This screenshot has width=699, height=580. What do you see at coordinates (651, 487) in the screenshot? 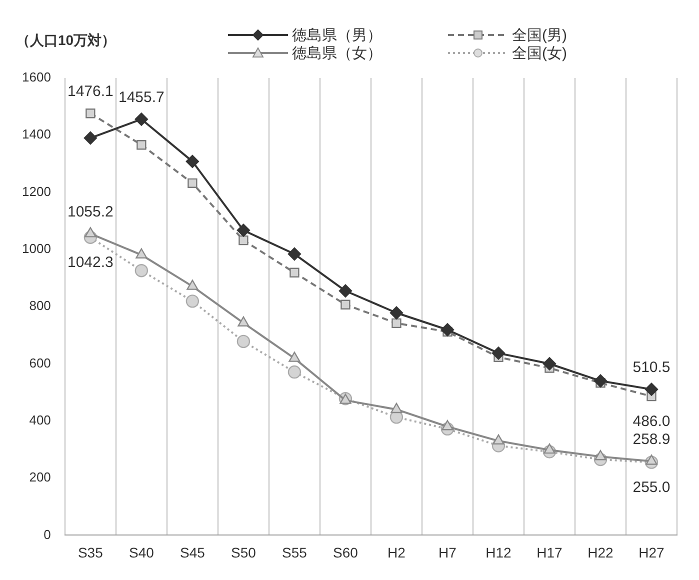
I see `data-label: 255.0` at bounding box center [651, 487].